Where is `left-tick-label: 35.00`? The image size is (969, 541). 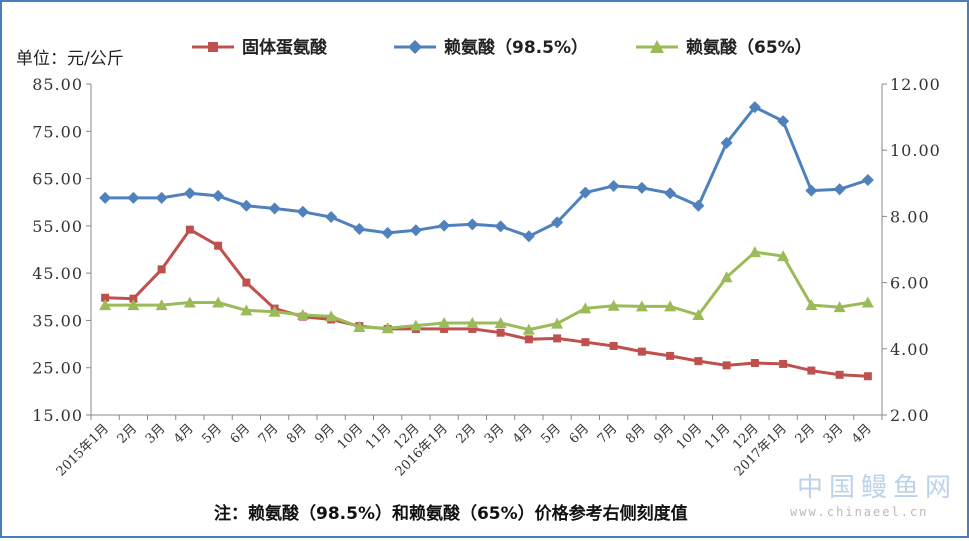
left-tick-label: 35.00 is located at coordinates (57, 320).